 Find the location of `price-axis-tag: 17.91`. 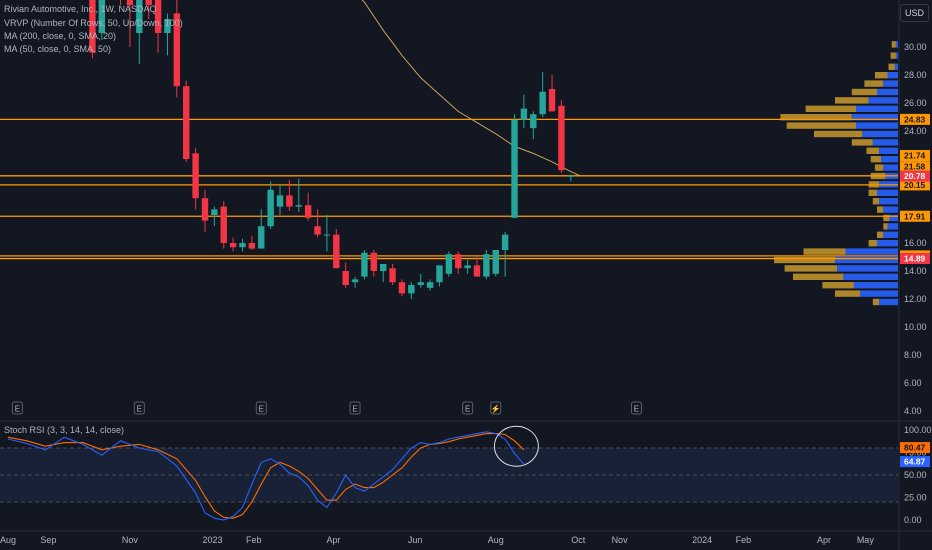

price-axis-tag: 17.91 is located at coordinates (915, 216).